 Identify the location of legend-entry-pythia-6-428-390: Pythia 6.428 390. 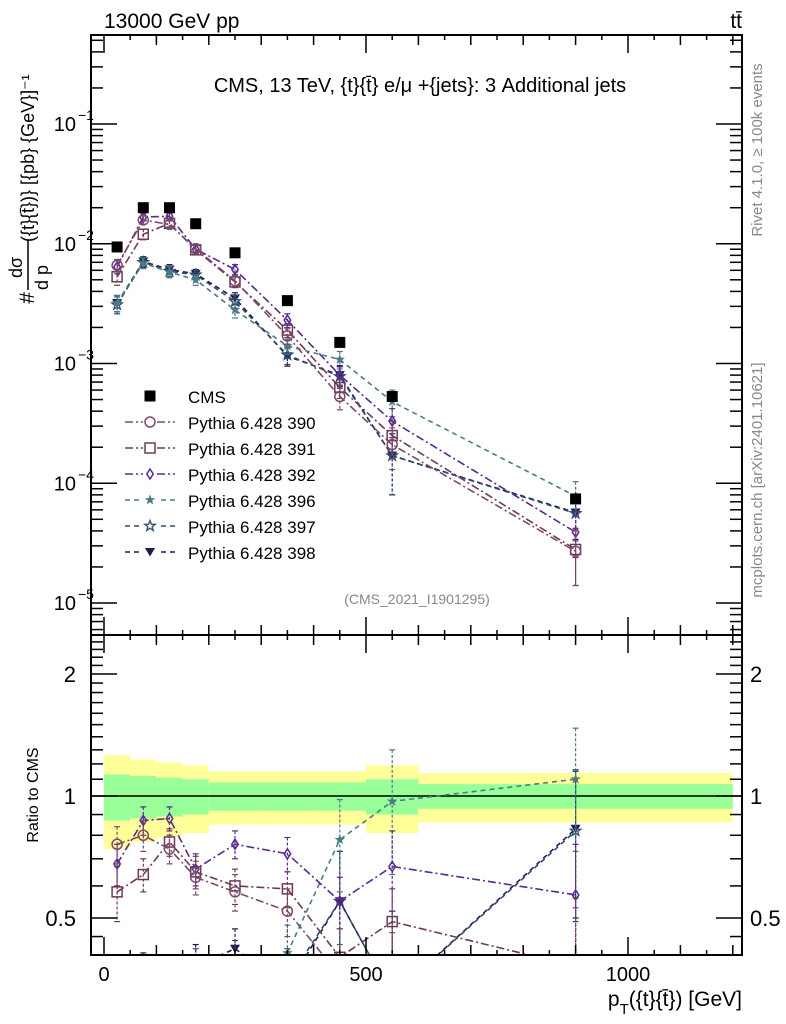
(220, 423).